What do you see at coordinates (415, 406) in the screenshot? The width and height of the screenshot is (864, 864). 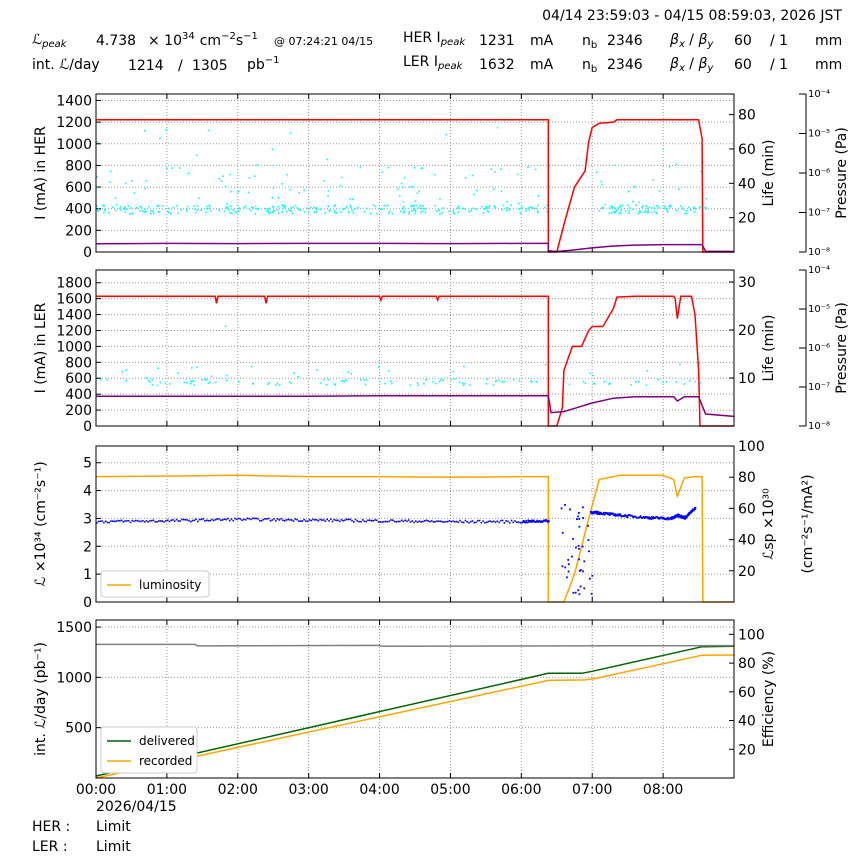 I see `series-life` at bounding box center [415, 406].